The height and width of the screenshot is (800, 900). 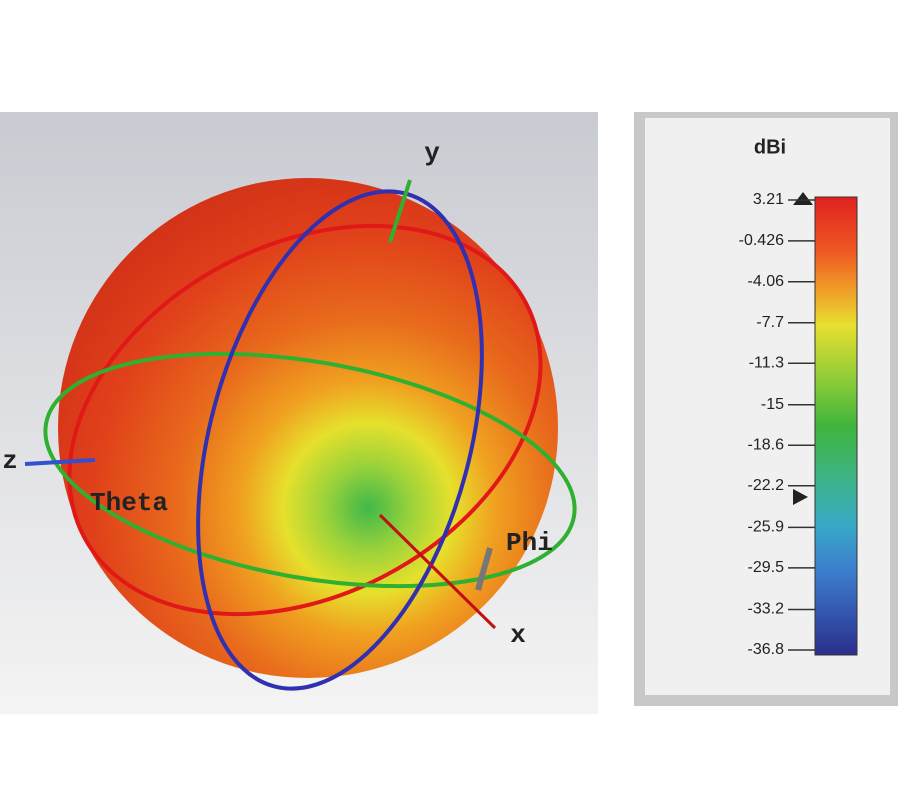 What do you see at coordinates (437, 571) in the screenshot?
I see `x-axis` at bounding box center [437, 571].